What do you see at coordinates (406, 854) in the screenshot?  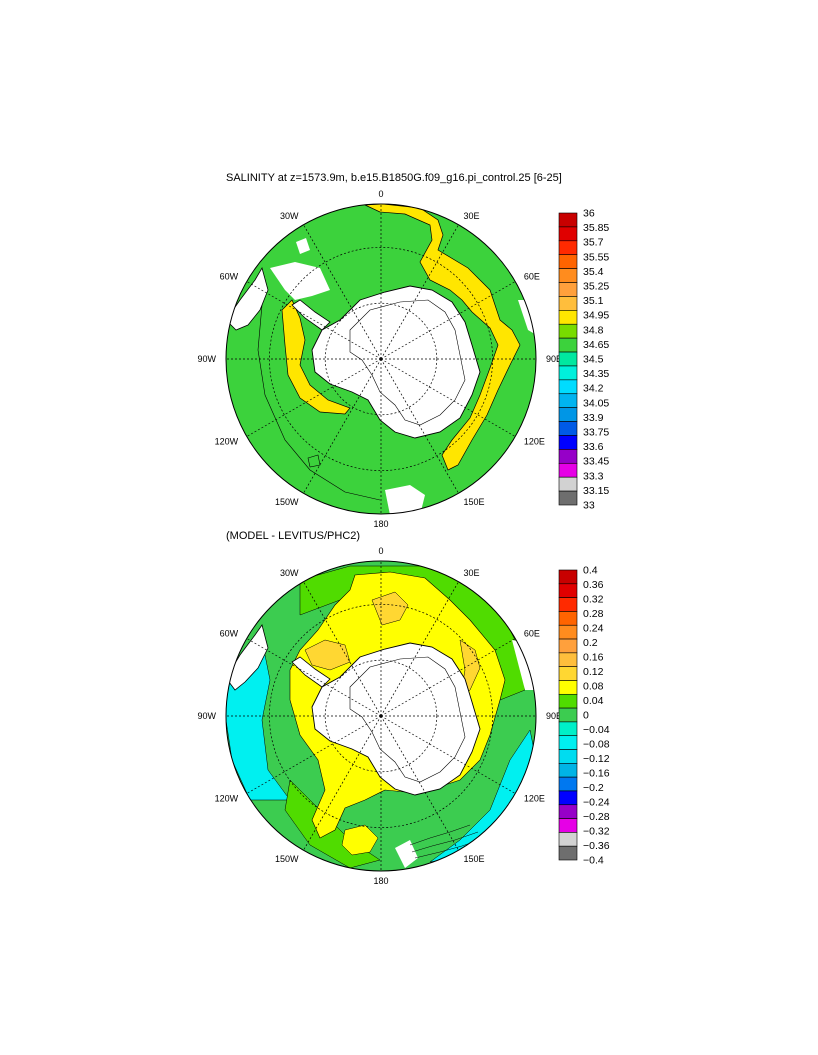 I see `difference-nodata-south` at bounding box center [406, 854].